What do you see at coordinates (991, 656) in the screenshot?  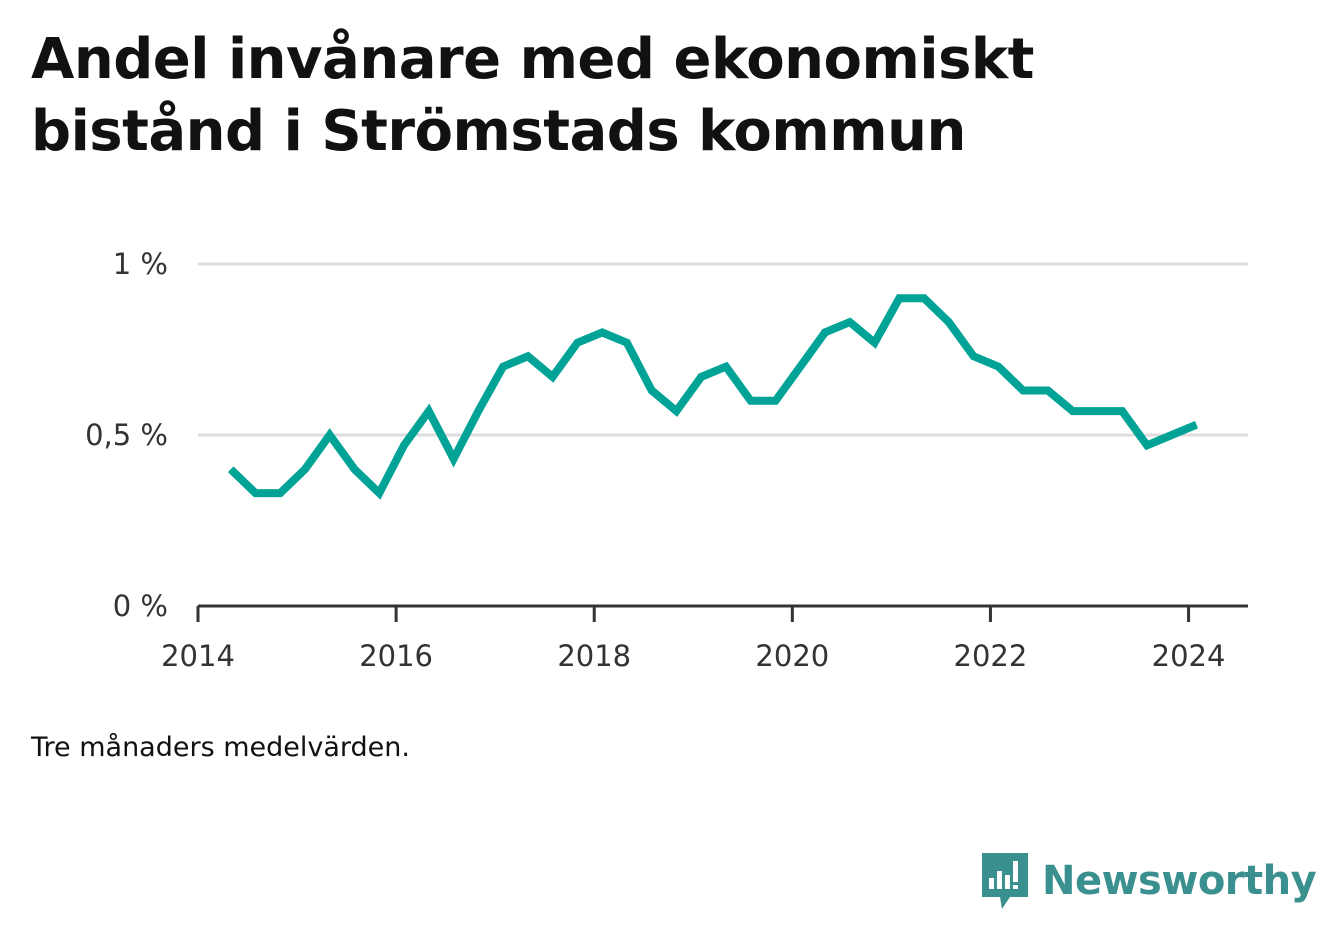 I see `x-tick-label: 2022` at bounding box center [991, 656].